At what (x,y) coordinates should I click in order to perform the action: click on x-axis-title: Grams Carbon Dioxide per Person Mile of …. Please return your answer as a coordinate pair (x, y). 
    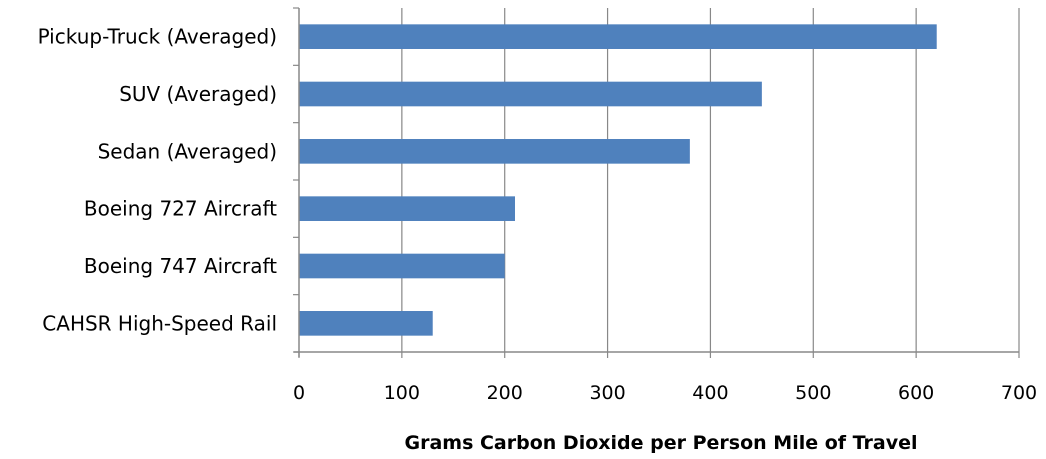
    Looking at the image, I should click on (660, 443).